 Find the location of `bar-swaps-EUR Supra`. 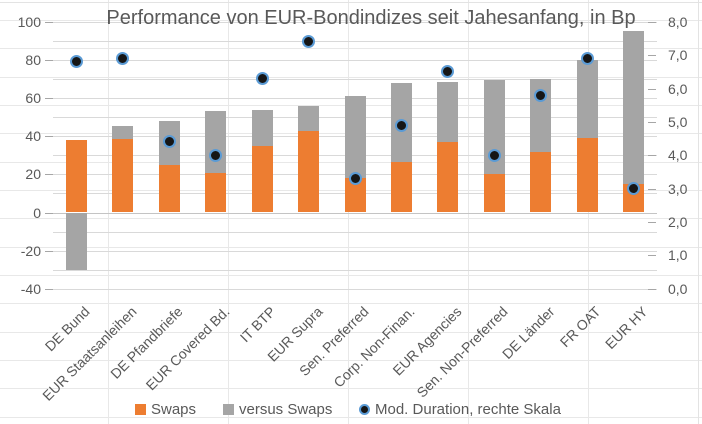

bar-swaps-EUR Supra is located at coordinates (309, 172).